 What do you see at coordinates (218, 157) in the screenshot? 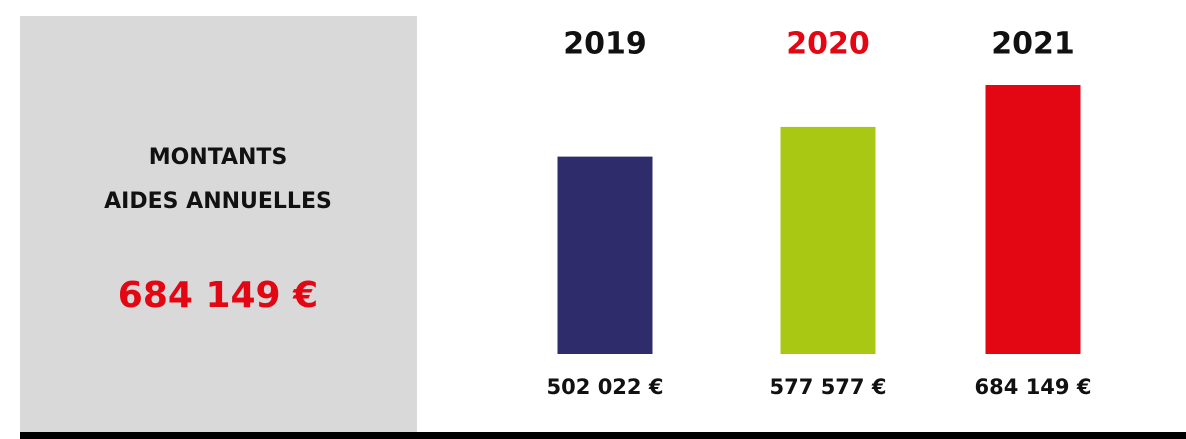
I see `summary-title: MONTANTS` at bounding box center [218, 157].